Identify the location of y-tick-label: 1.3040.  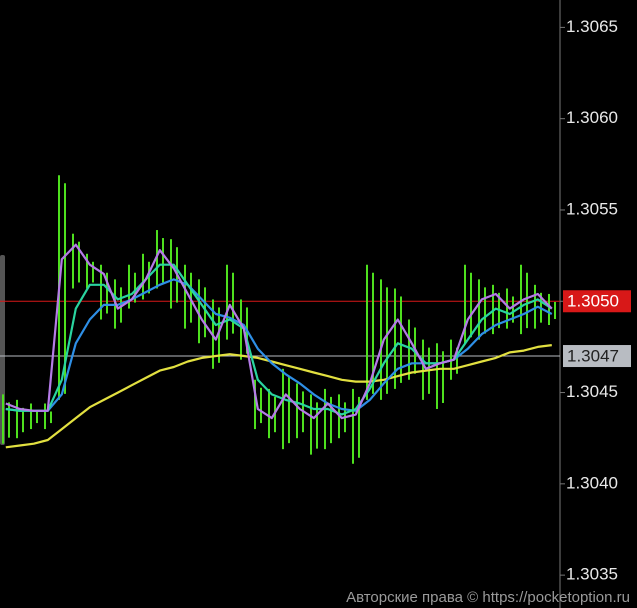
(592, 482).